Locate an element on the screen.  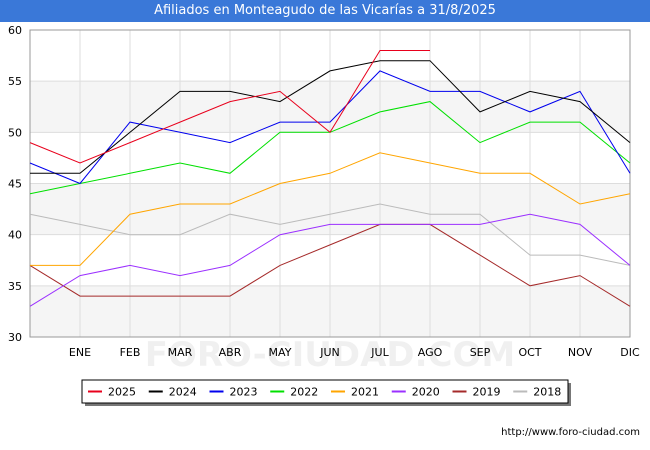
legend-label-2021: 2021 is located at coordinates (365, 392).